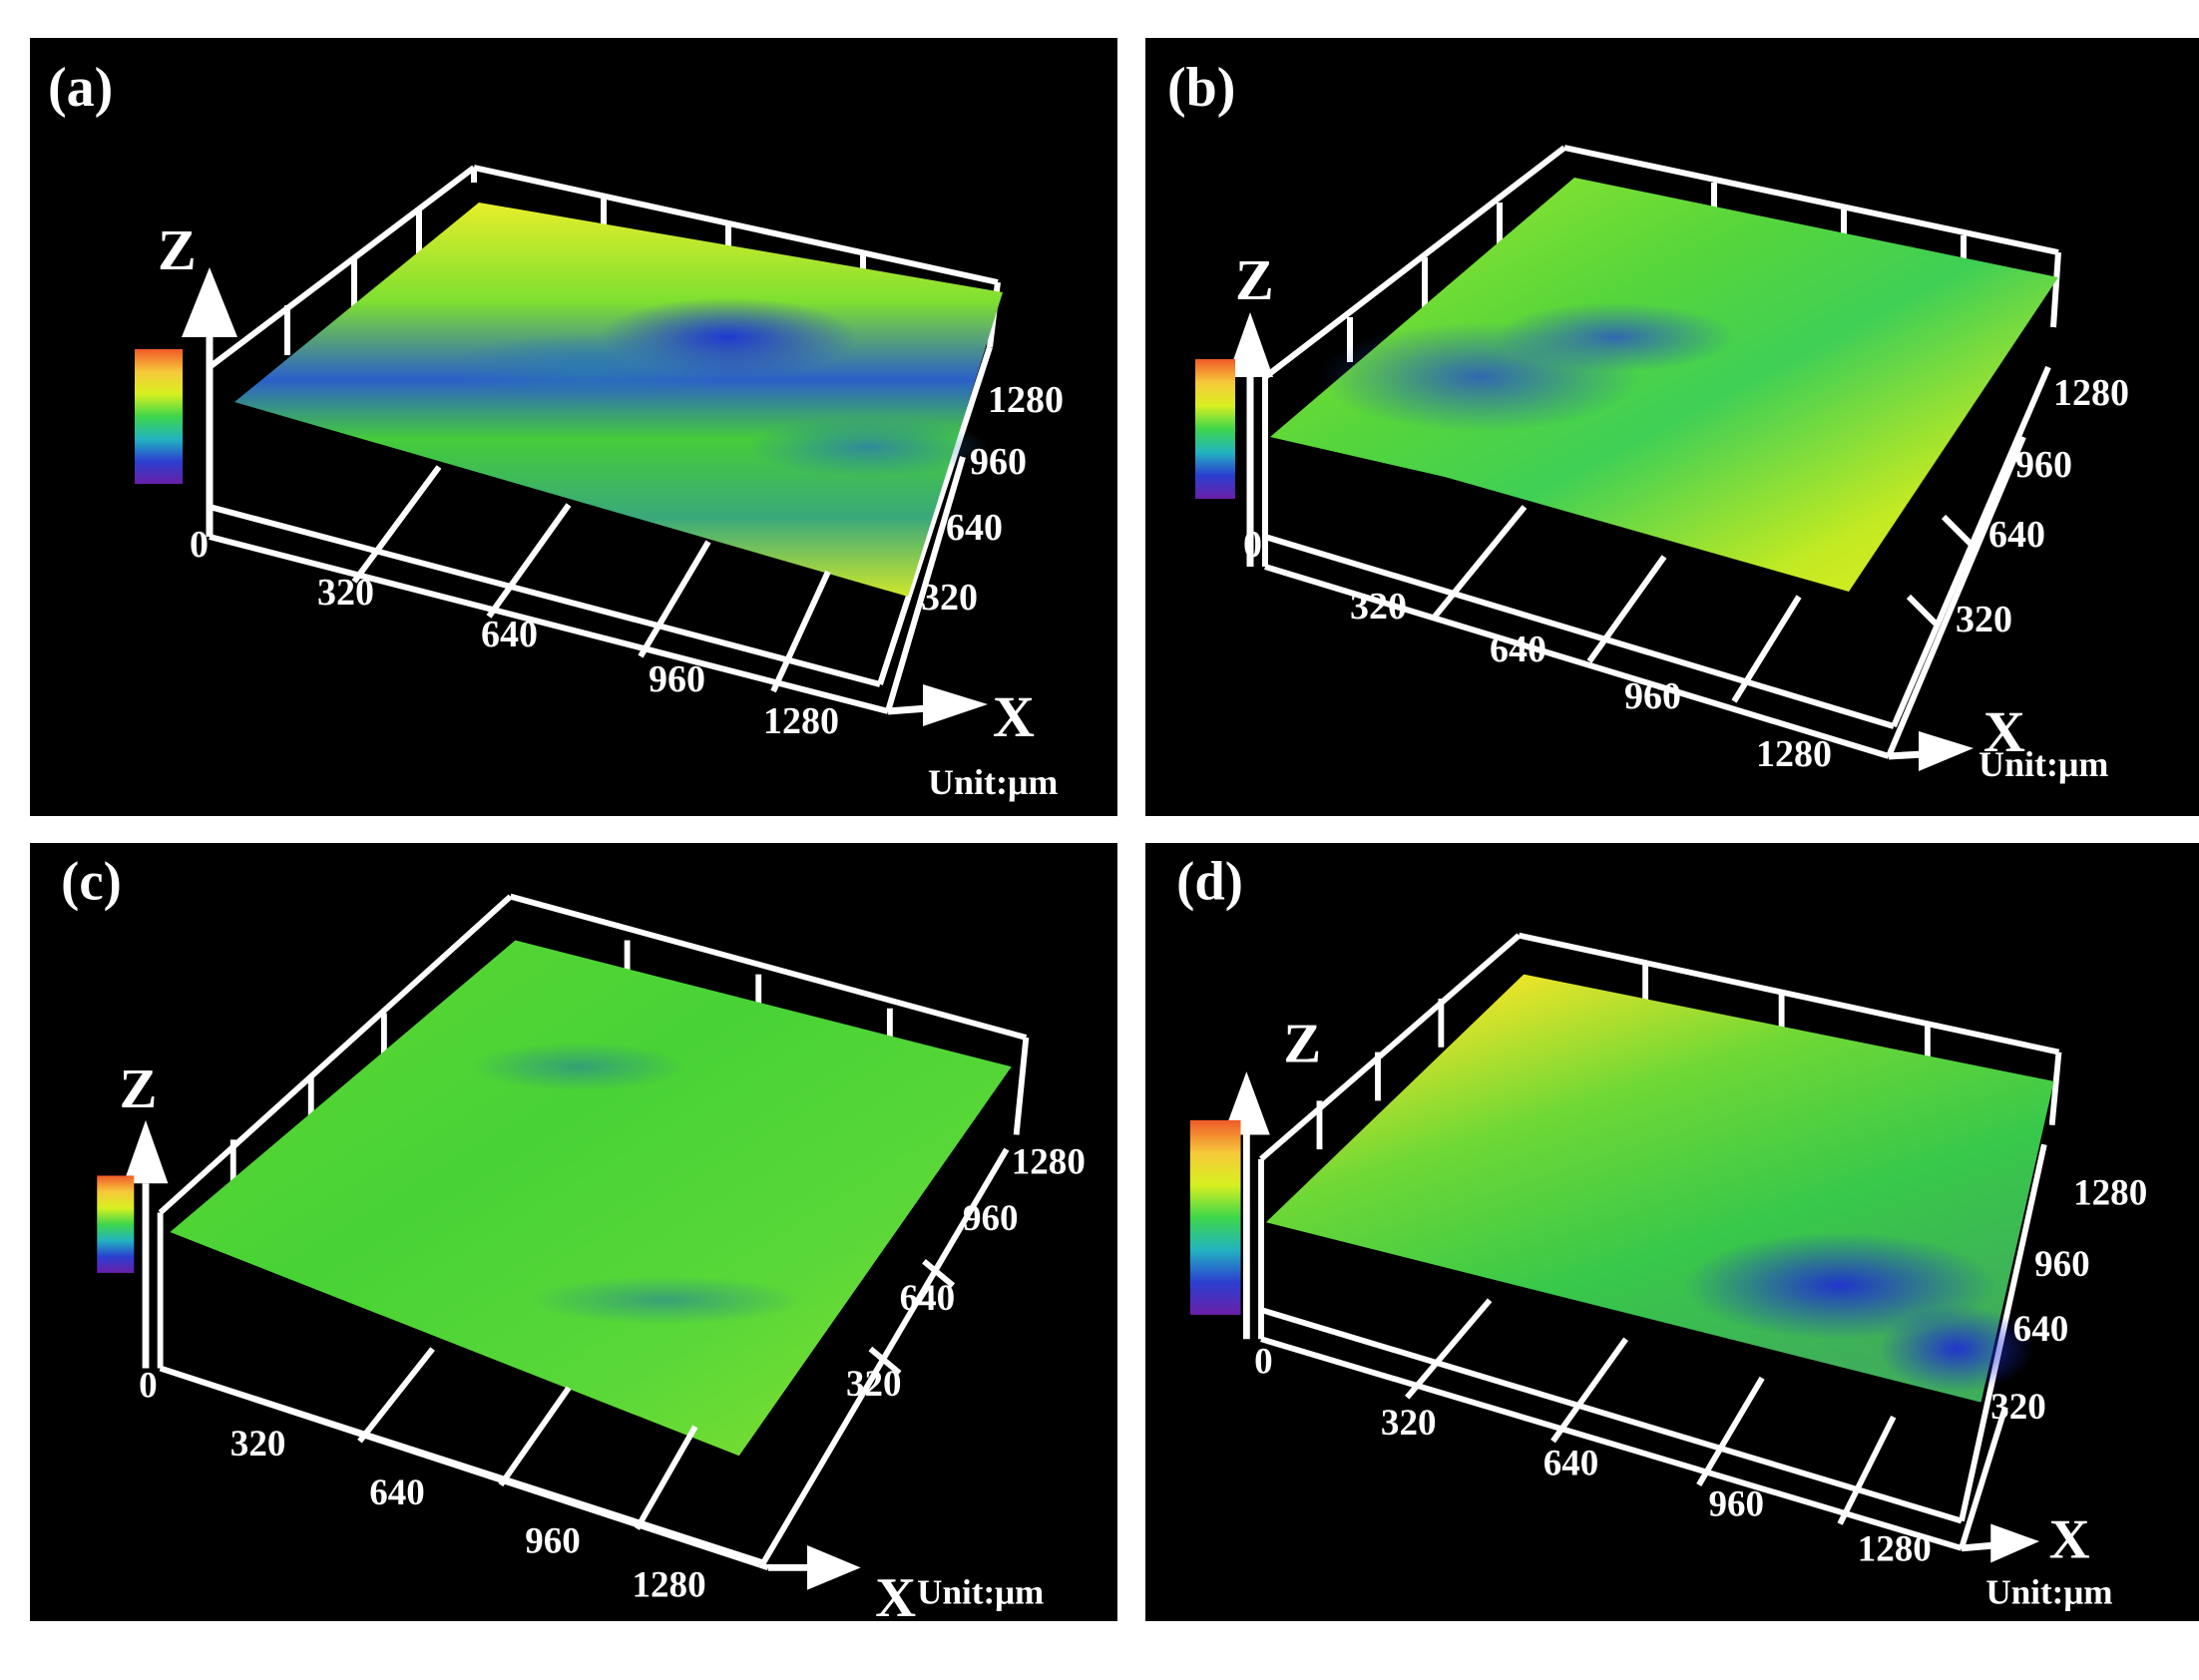 The image size is (2199, 1680). I want to click on x-tick-b-960: 960, so click(1652, 696).